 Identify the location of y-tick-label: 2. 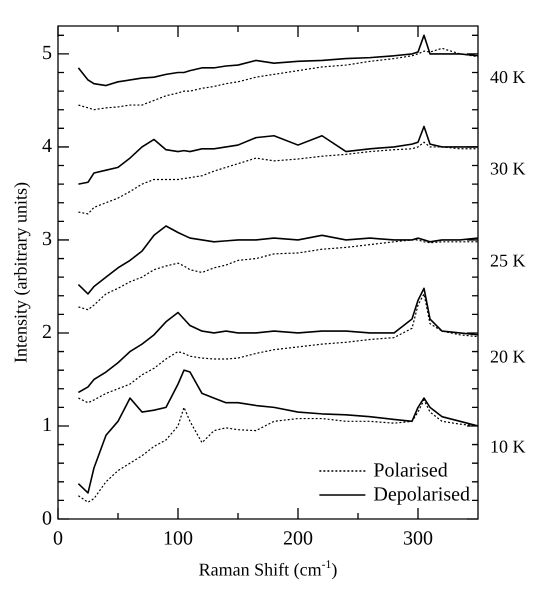
(47, 332).